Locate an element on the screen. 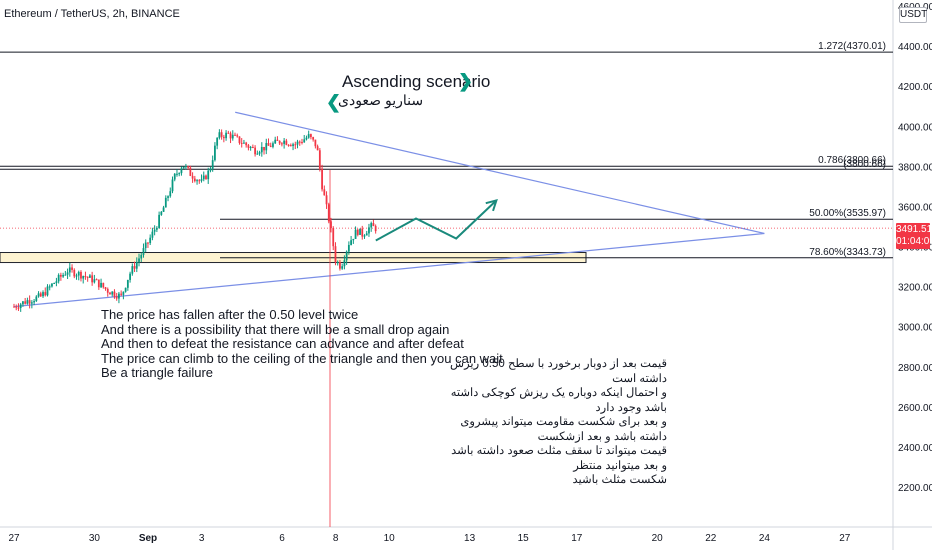  x-tick-label: Sep is located at coordinates (148, 538).